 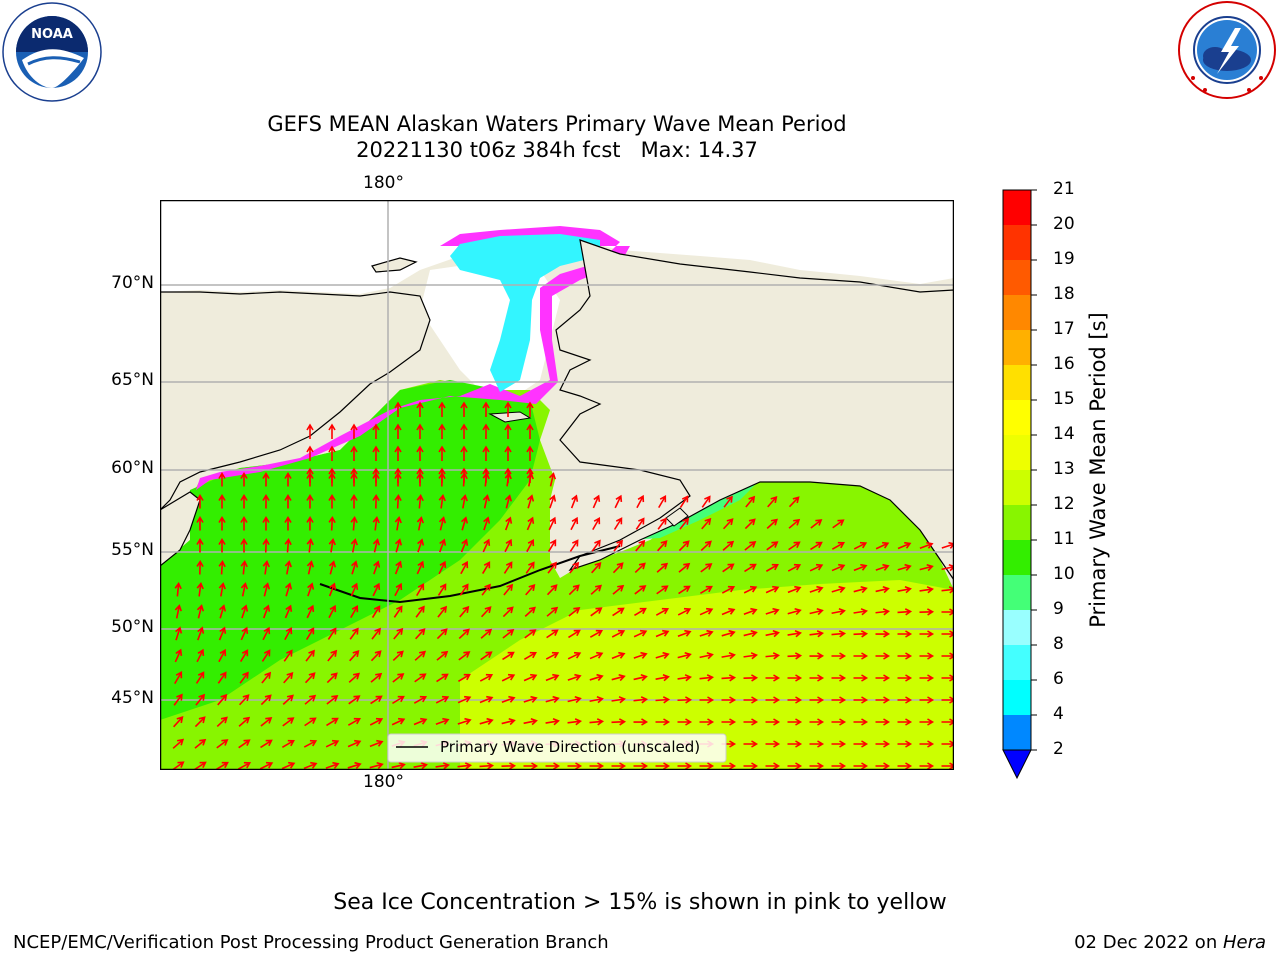 I want to click on colorbar-tick-label: 11, so click(x=1064, y=539).